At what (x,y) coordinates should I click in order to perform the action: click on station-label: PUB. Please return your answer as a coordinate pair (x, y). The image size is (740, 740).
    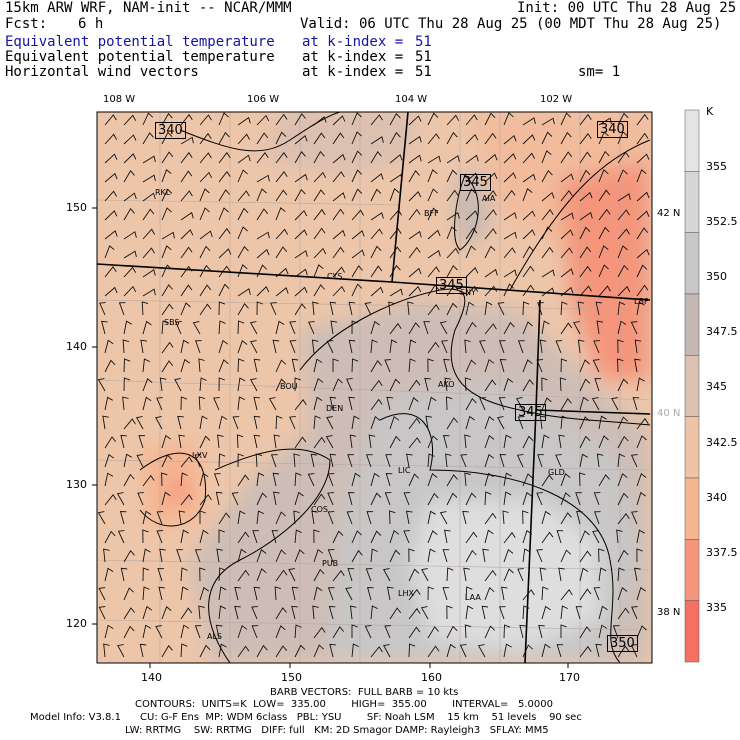
    Looking at the image, I should click on (330, 563).